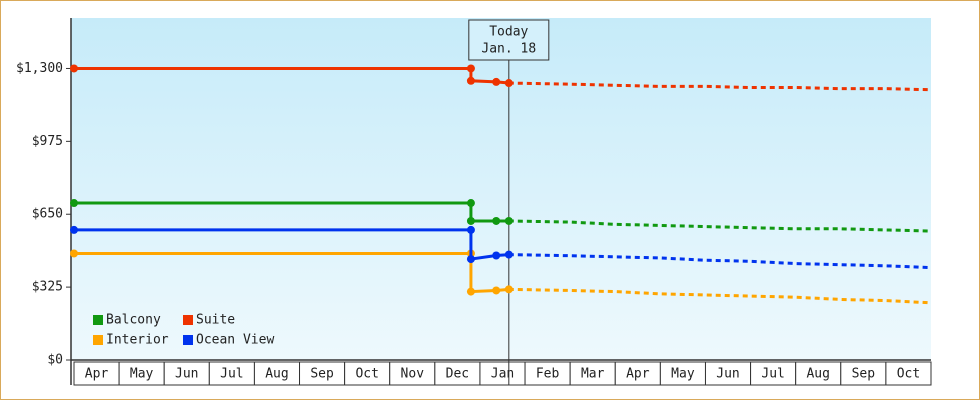  I want to click on today-box, so click(509, 40).